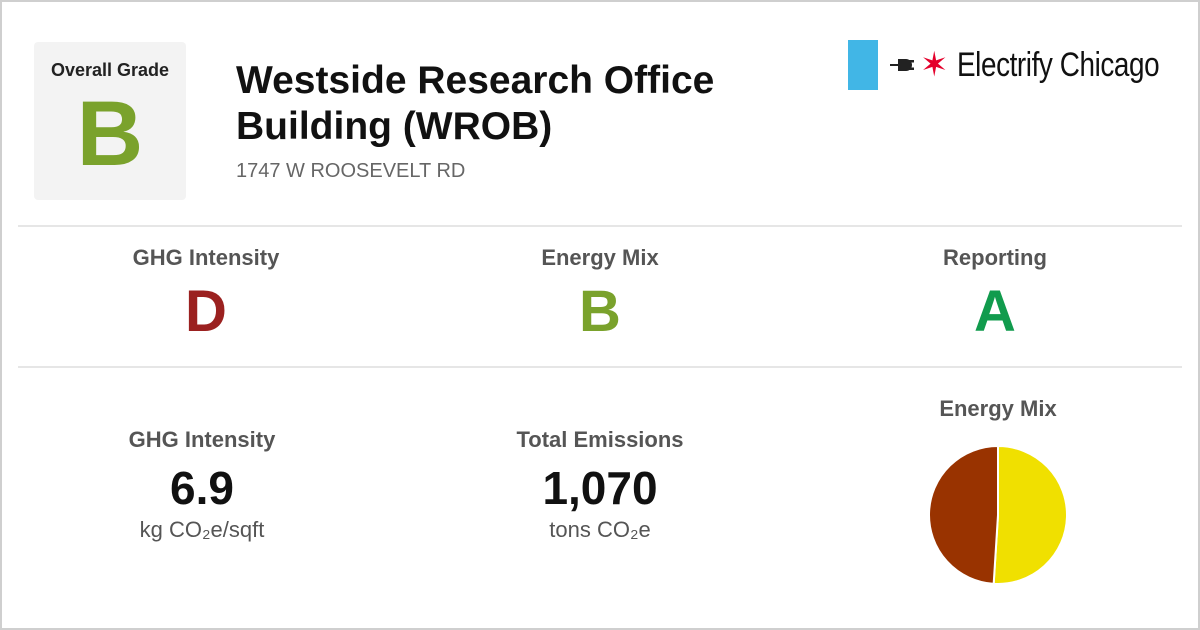 The image size is (1200, 630). Describe the element at coordinates (600, 367) in the screenshot. I see `divider-bottom` at that location.